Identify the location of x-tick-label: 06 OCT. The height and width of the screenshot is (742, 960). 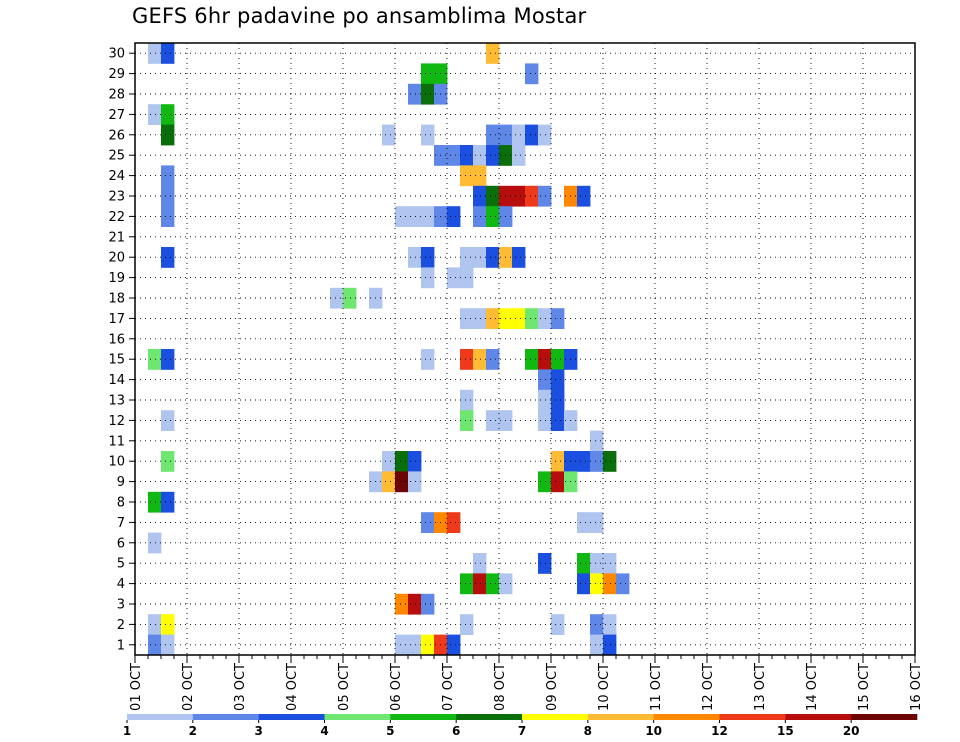
(396, 687).